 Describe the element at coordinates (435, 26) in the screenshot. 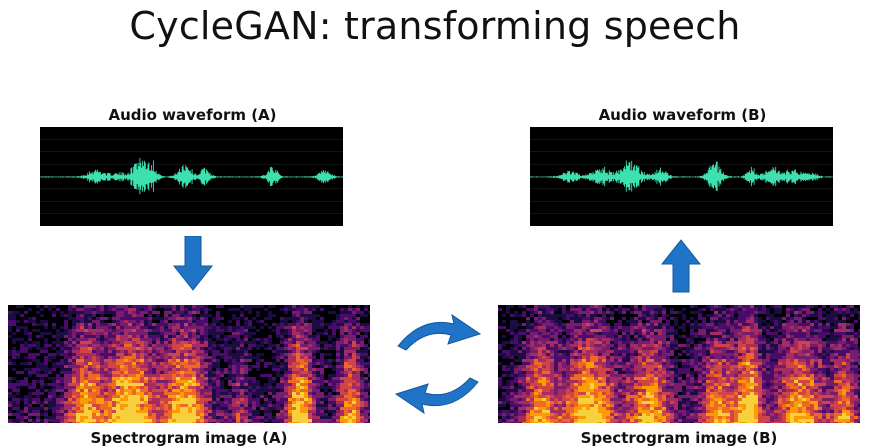

I see `slide-title: CycleGAN: transforming speech` at that location.